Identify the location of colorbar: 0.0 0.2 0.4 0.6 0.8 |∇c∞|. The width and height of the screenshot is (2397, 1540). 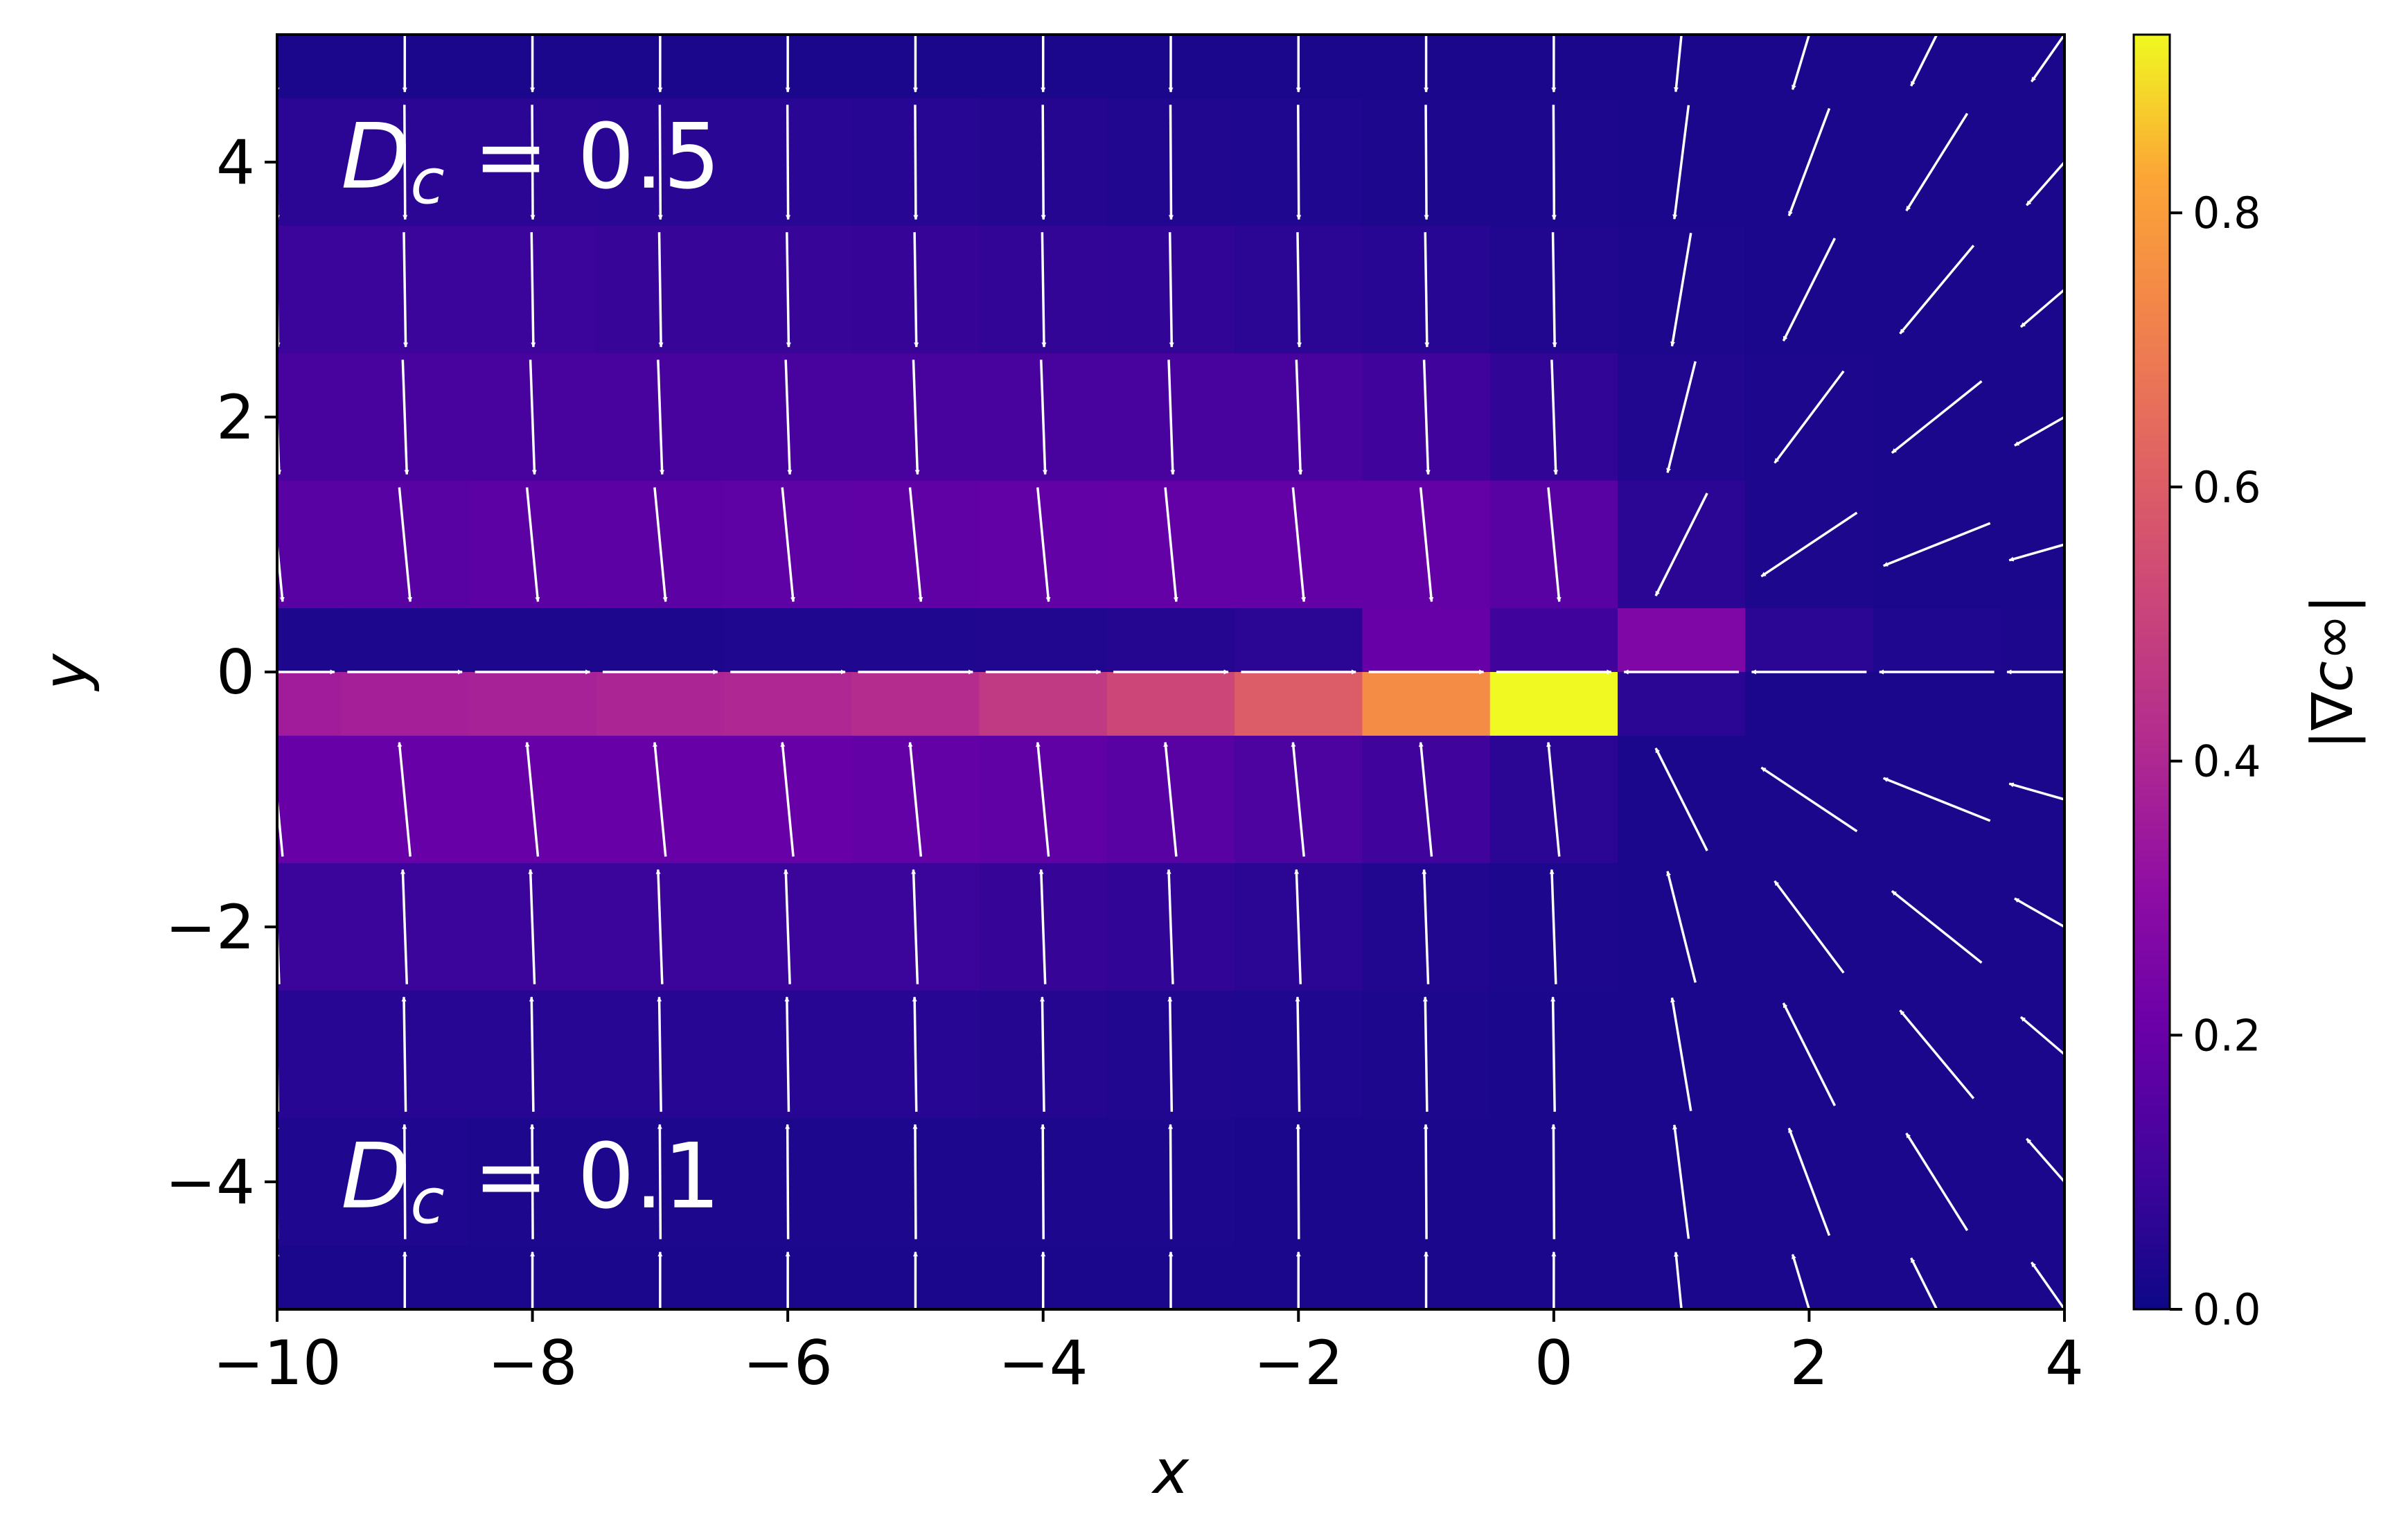
(2249, 684).